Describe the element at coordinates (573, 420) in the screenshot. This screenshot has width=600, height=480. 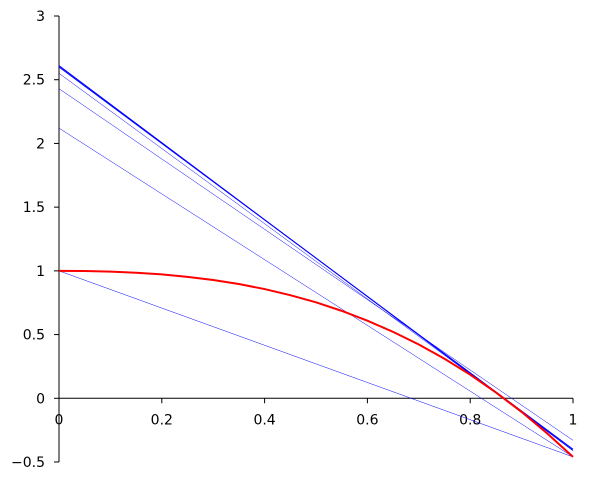
I see `x-tick-label: 1` at that location.